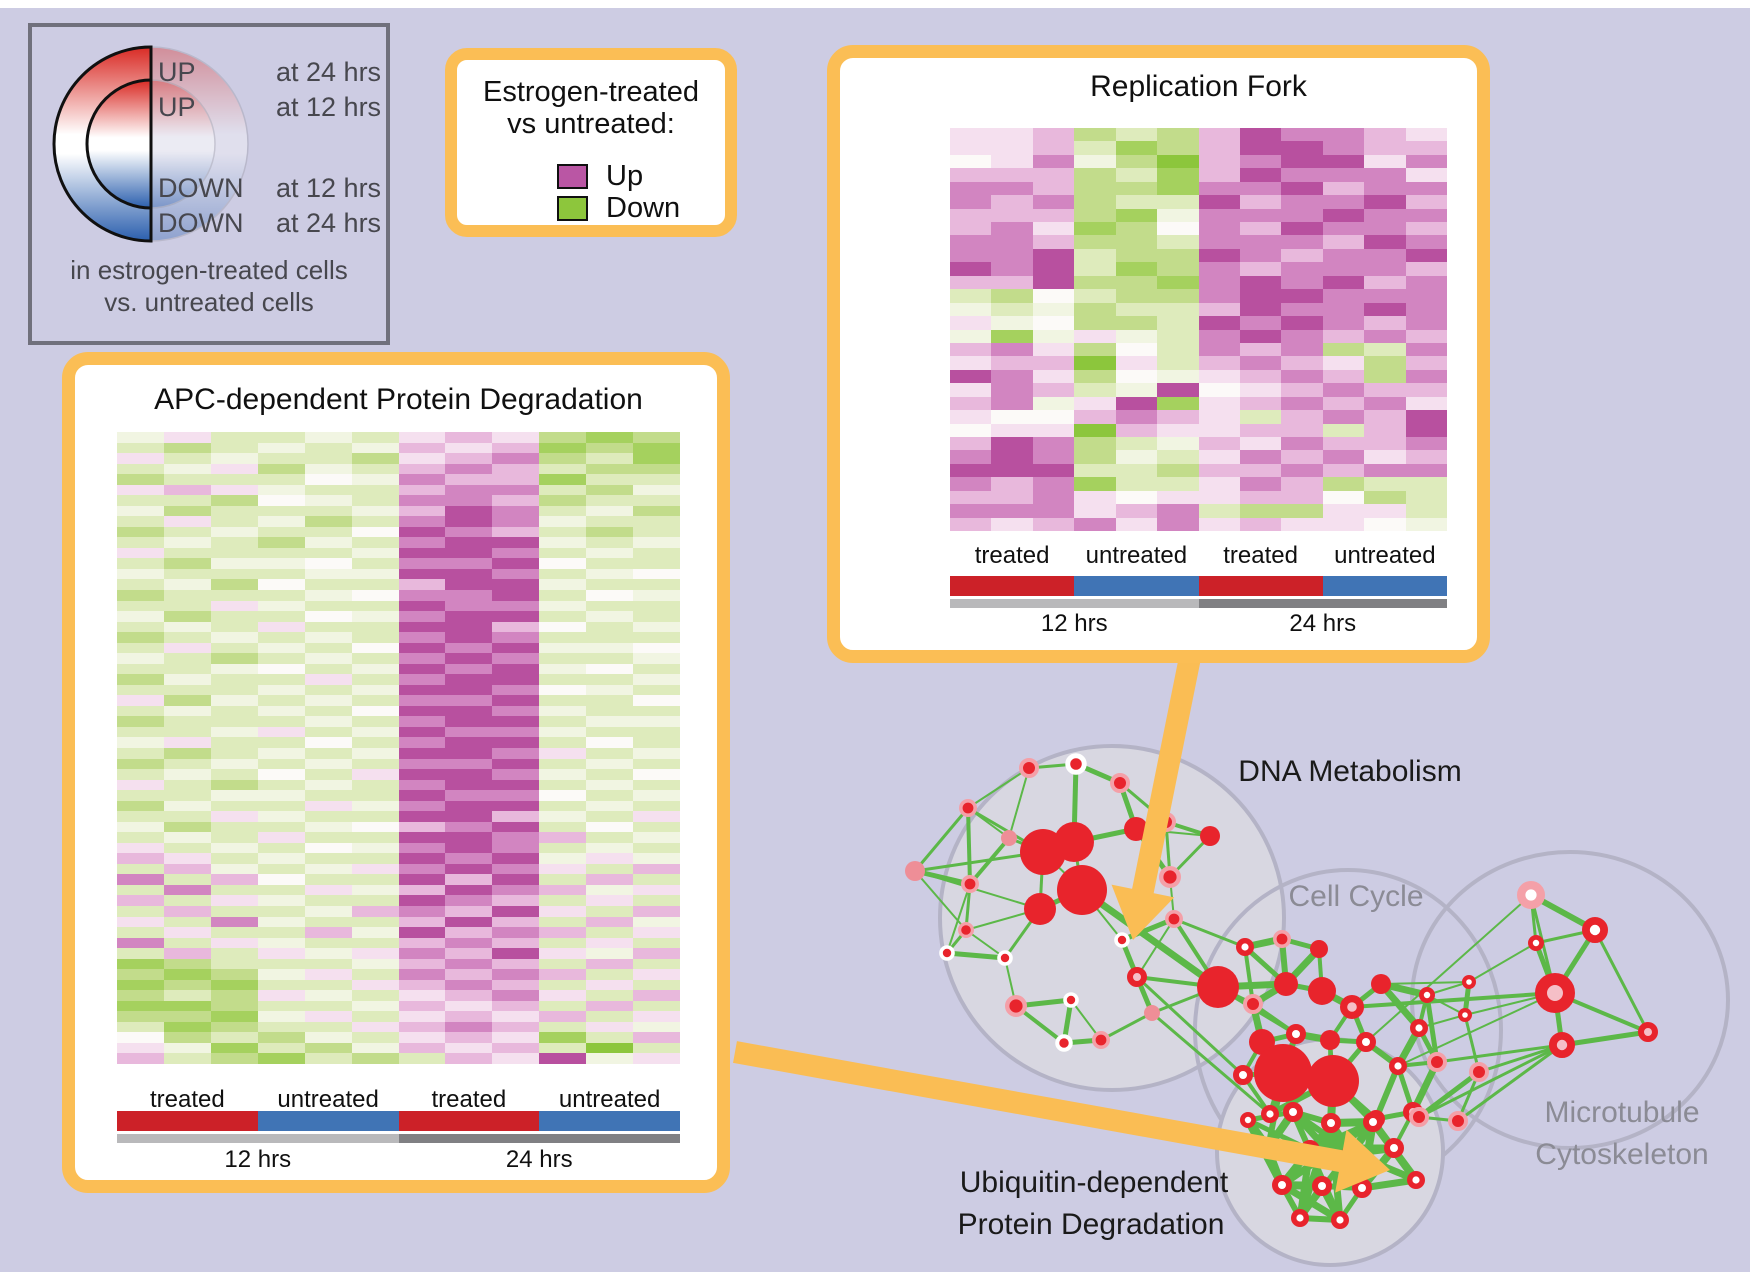 This screenshot has height=1279, width=1750. What do you see at coordinates (398, 1101) in the screenshot?
I see `group-labels: treated untreated treated untreated` at bounding box center [398, 1101].